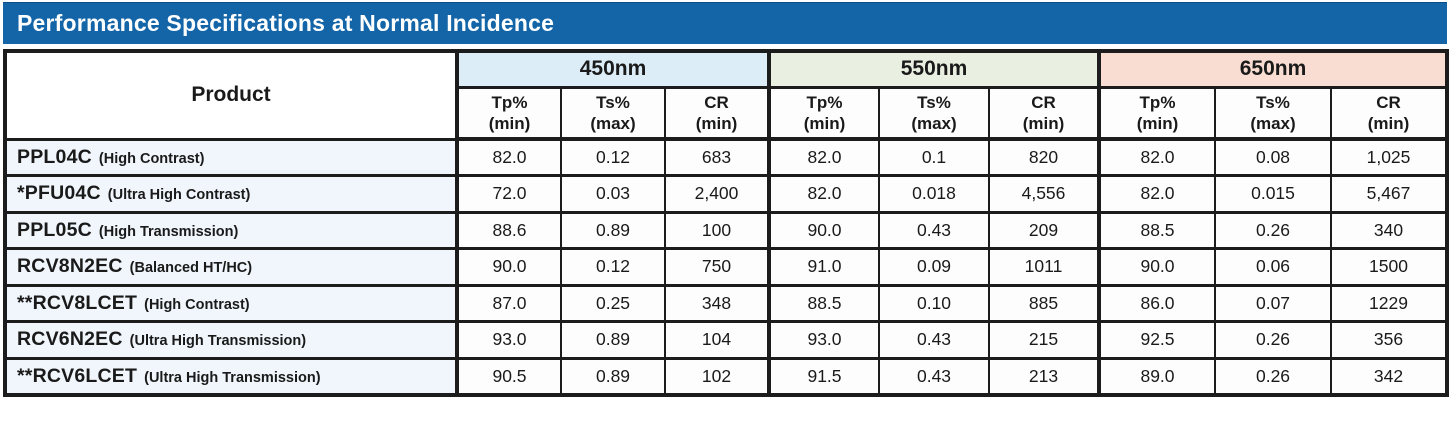 This screenshot has height=423, width=1451. What do you see at coordinates (77, 302) in the screenshot?
I see `product-name: **RCV8LCET` at bounding box center [77, 302].